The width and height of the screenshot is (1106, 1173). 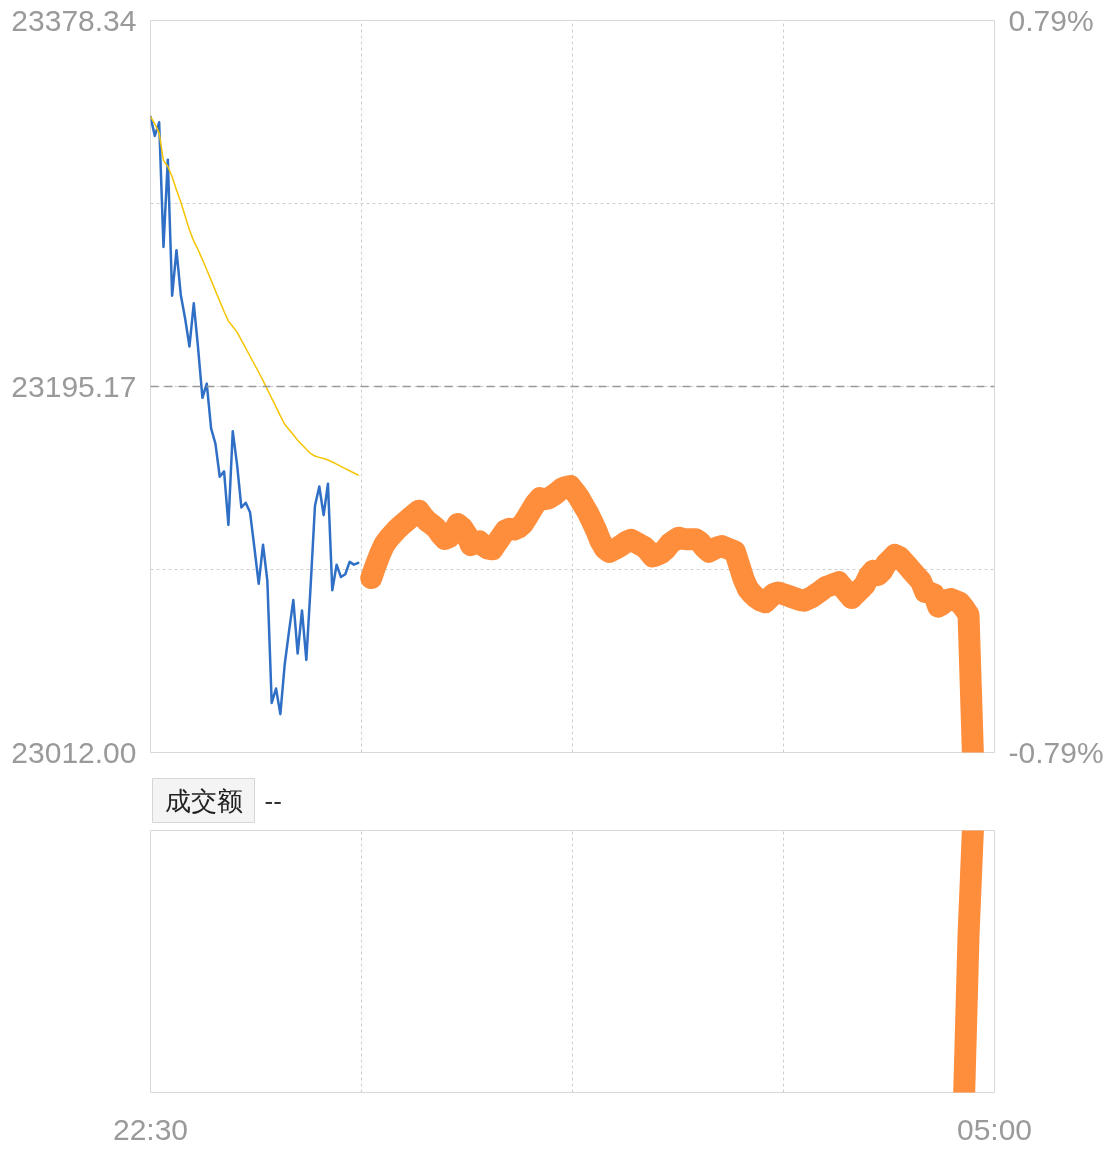 What do you see at coordinates (994, 1129) in the screenshot?
I see `x-tick-label: 05:00` at bounding box center [994, 1129].